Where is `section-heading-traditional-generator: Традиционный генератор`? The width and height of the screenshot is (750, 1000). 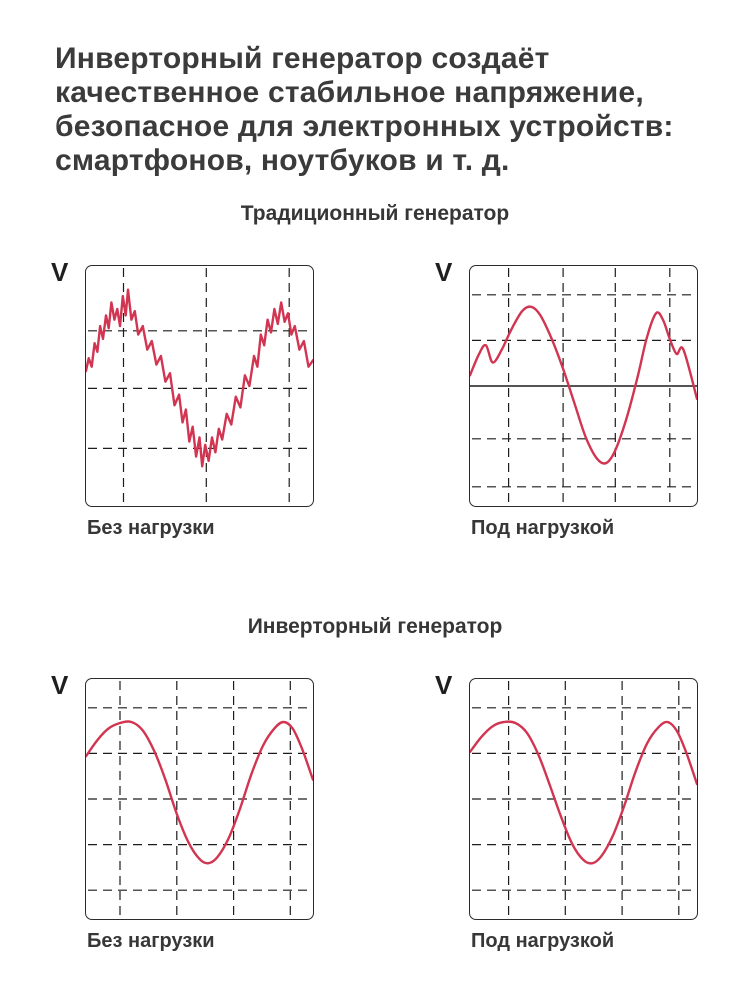
section-heading-traditional-generator: Традиционный генератор is located at coordinates (375, 213).